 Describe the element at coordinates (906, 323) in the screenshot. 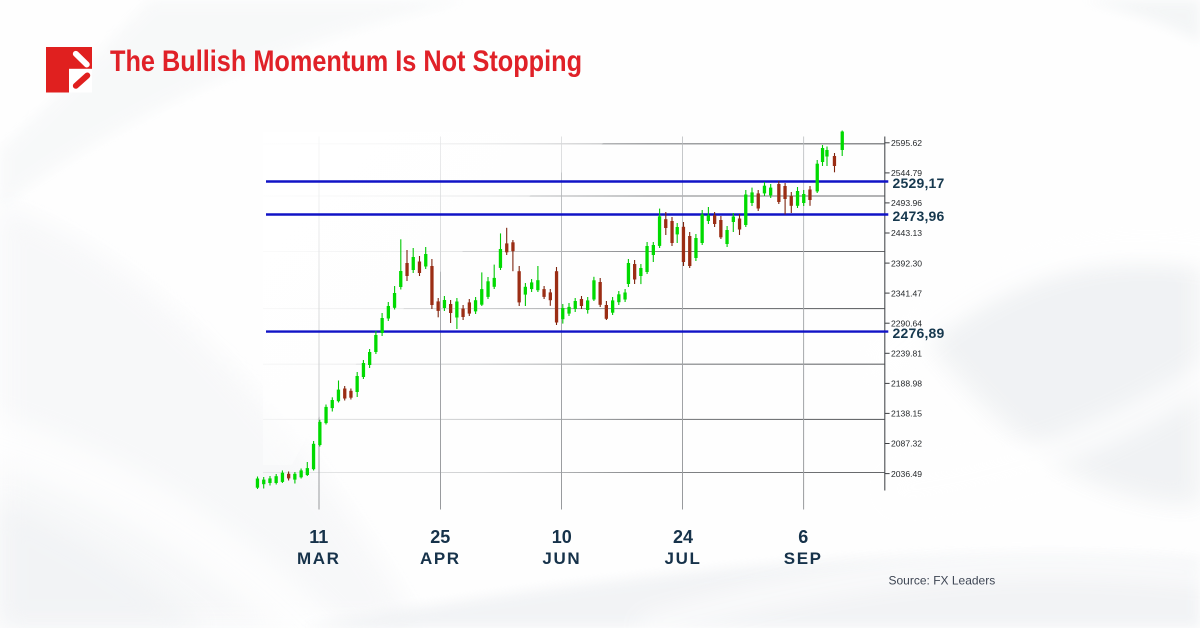

I see `svg-text: 2290.64` at that location.